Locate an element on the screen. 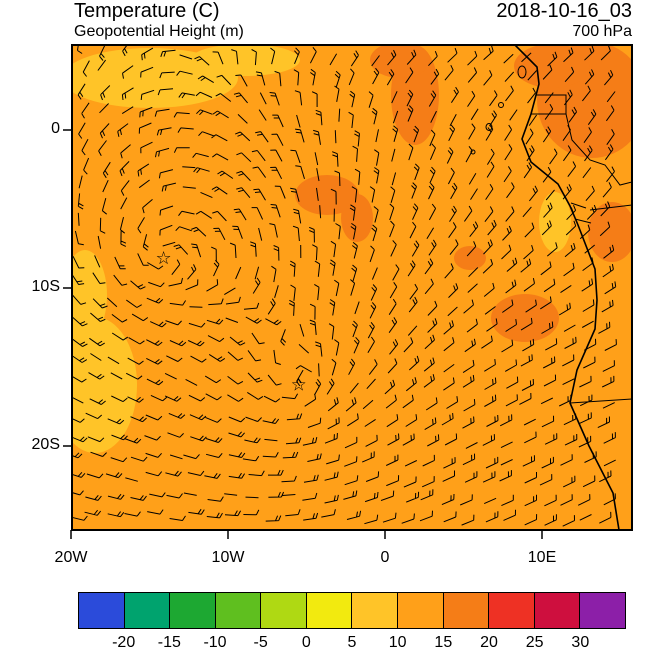 The height and width of the screenshot is (667, 650). colorbar-tick-label: -15 is located at coordinates (169, 642).